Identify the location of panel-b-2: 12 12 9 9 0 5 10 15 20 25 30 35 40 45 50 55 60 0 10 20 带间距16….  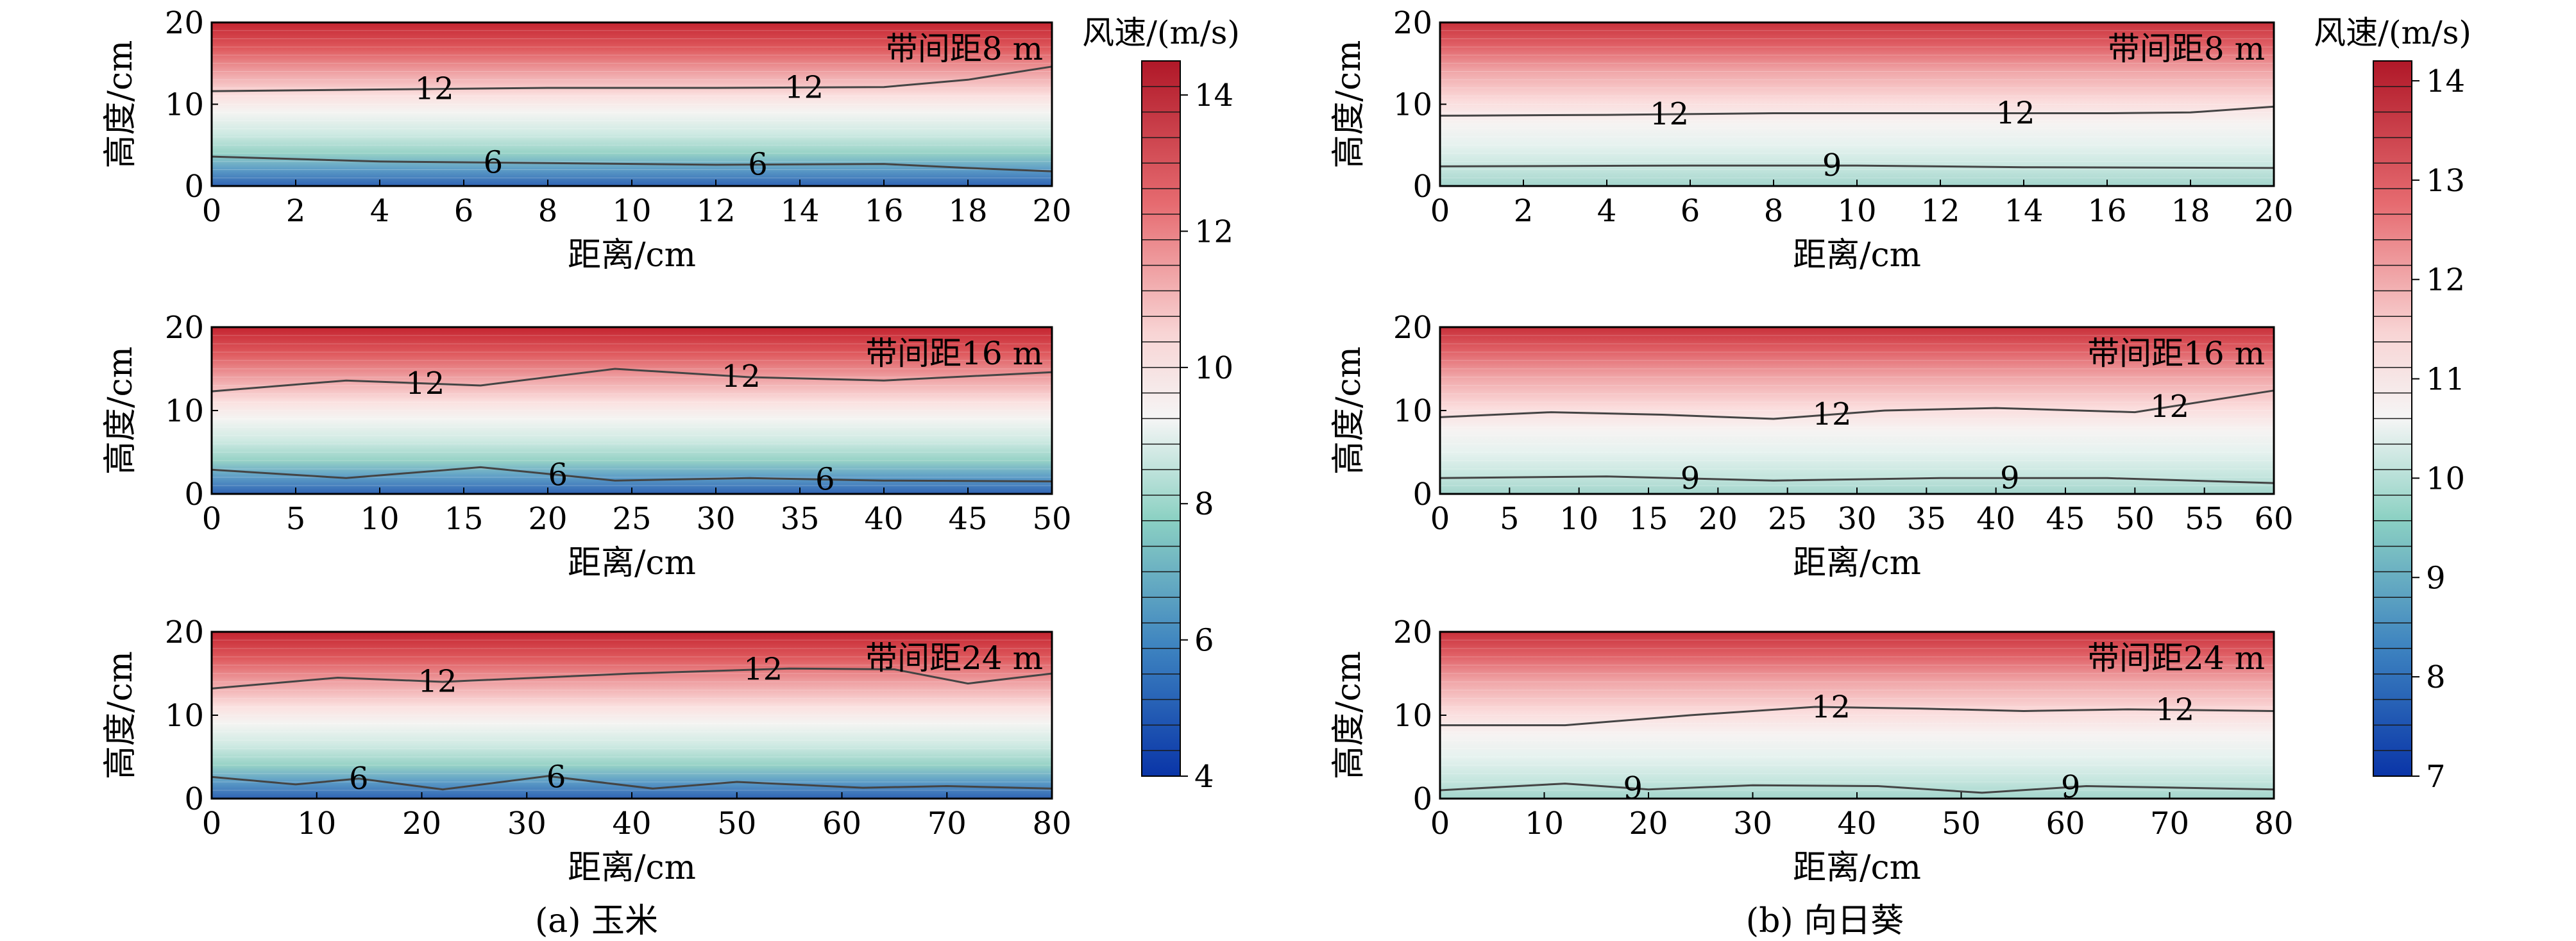
(1812, 446).